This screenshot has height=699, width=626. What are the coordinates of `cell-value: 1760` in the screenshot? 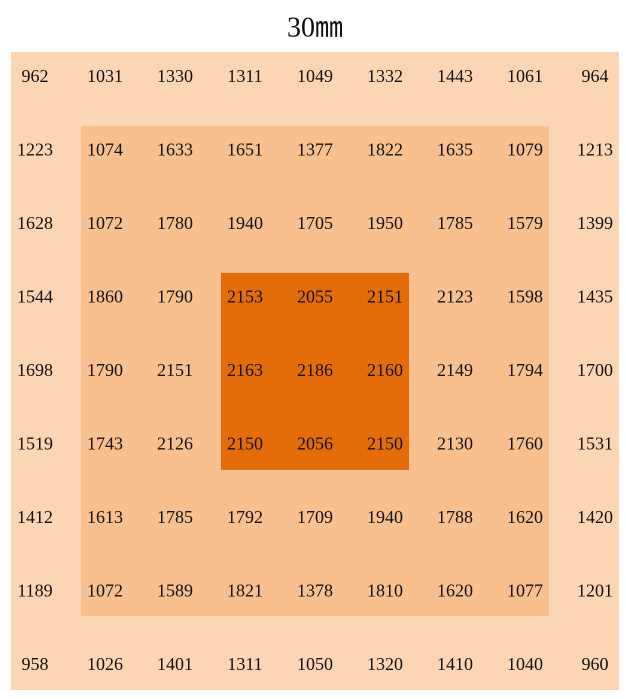 It's located at (525, 444).